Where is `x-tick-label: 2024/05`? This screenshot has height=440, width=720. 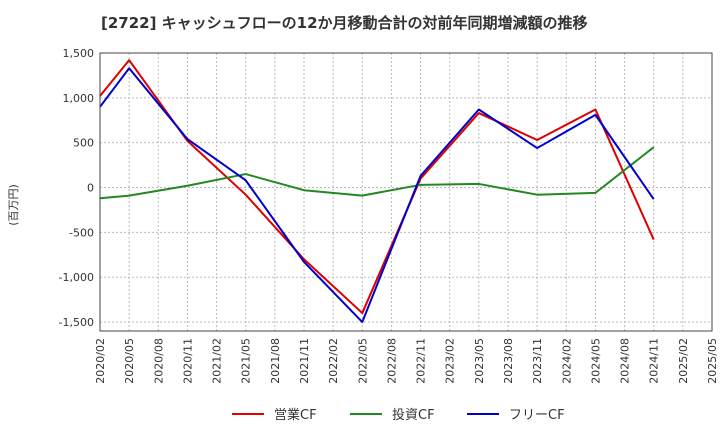
x-tick-label: 2024/05 is located at coordinates (595, 361).